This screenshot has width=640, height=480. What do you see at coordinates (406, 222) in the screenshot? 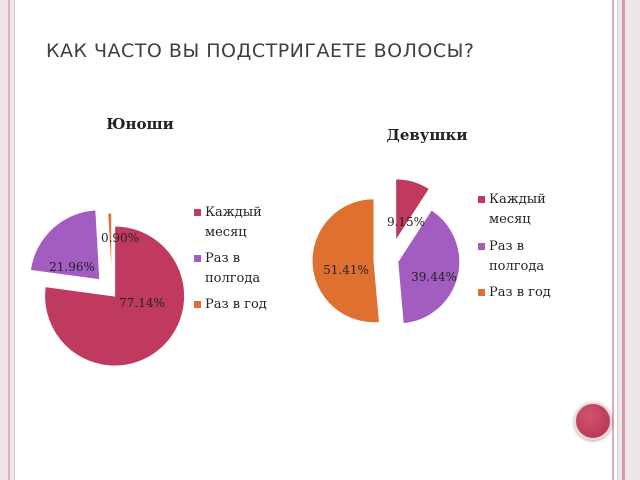
I see `data-label: 9.15%` at bounding box center [406, 222].